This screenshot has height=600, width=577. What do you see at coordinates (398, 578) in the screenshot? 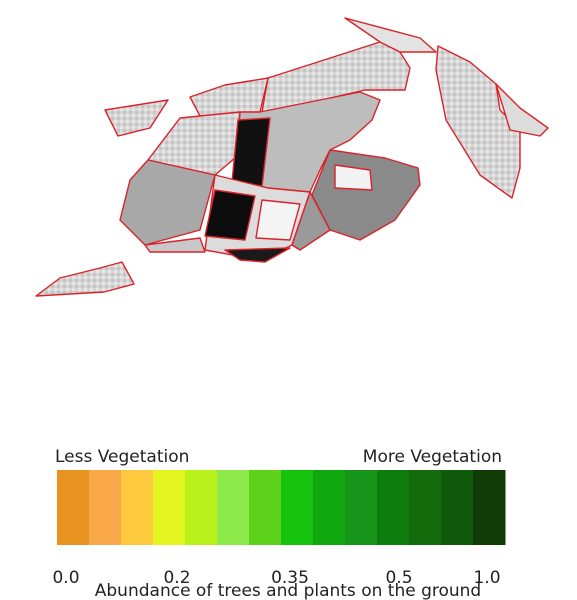
I see `tick-label: 0.5` at bounding box center [398, 578].